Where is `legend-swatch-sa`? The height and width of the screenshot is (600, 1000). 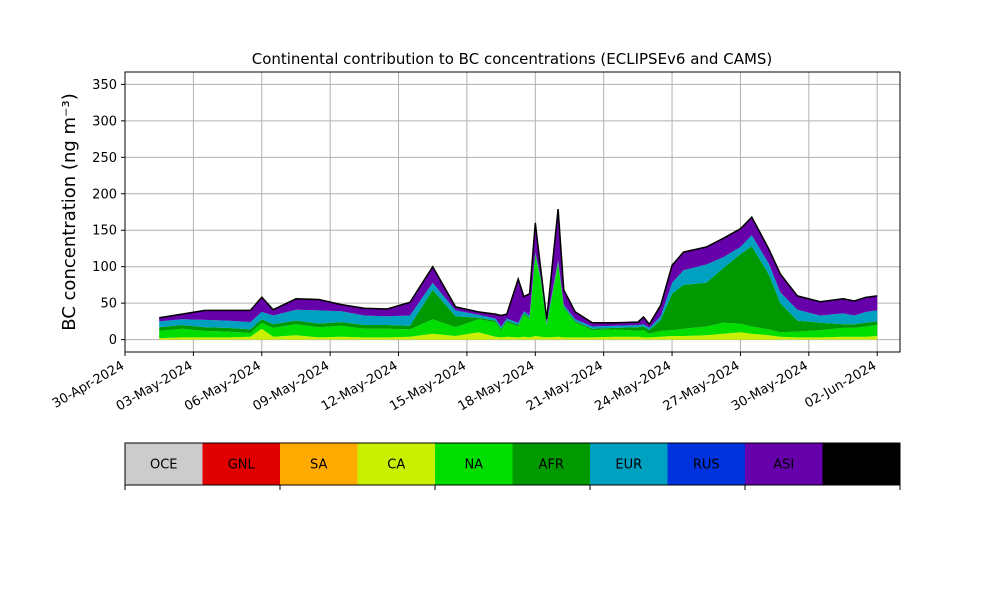 legend-swatch-sa is located at coordinates (319, 464).